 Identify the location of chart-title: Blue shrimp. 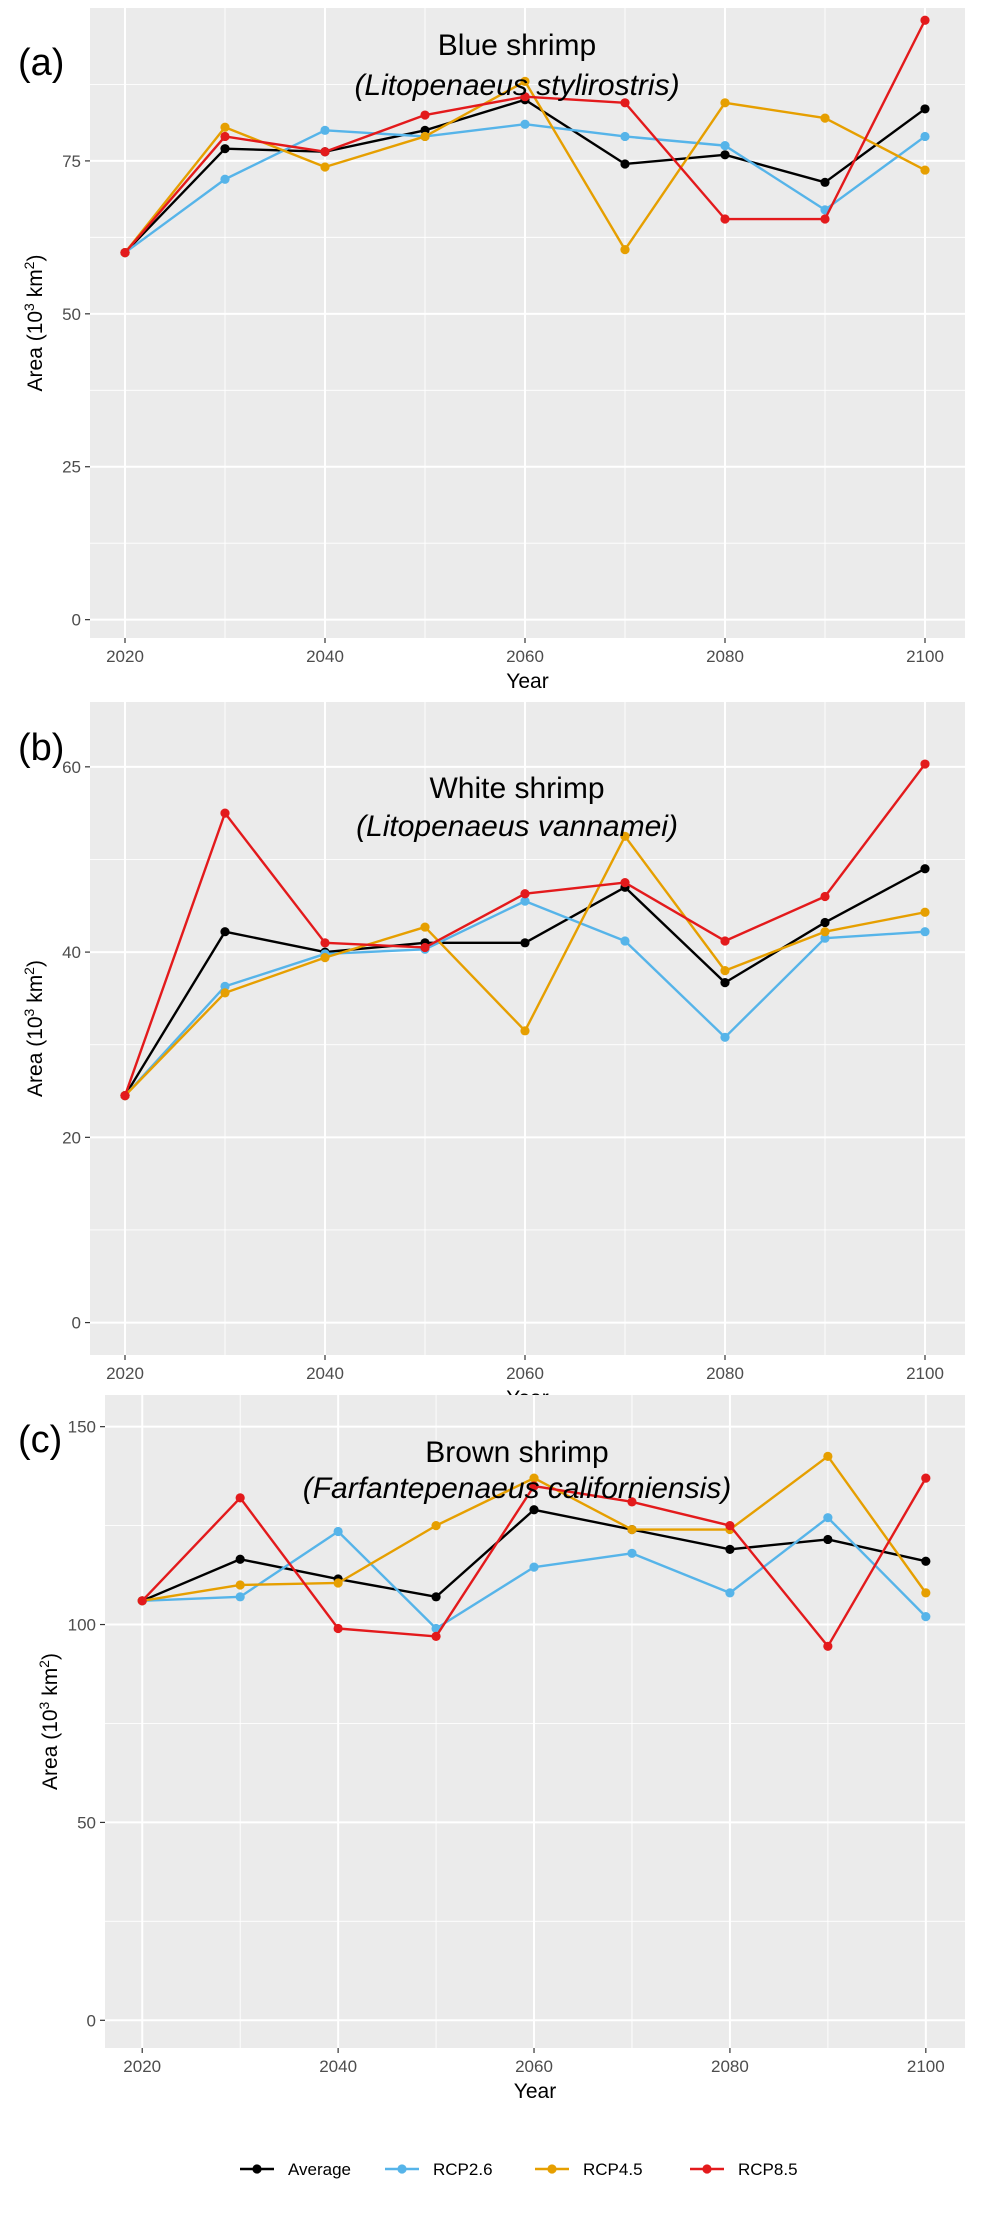
(517, 45).